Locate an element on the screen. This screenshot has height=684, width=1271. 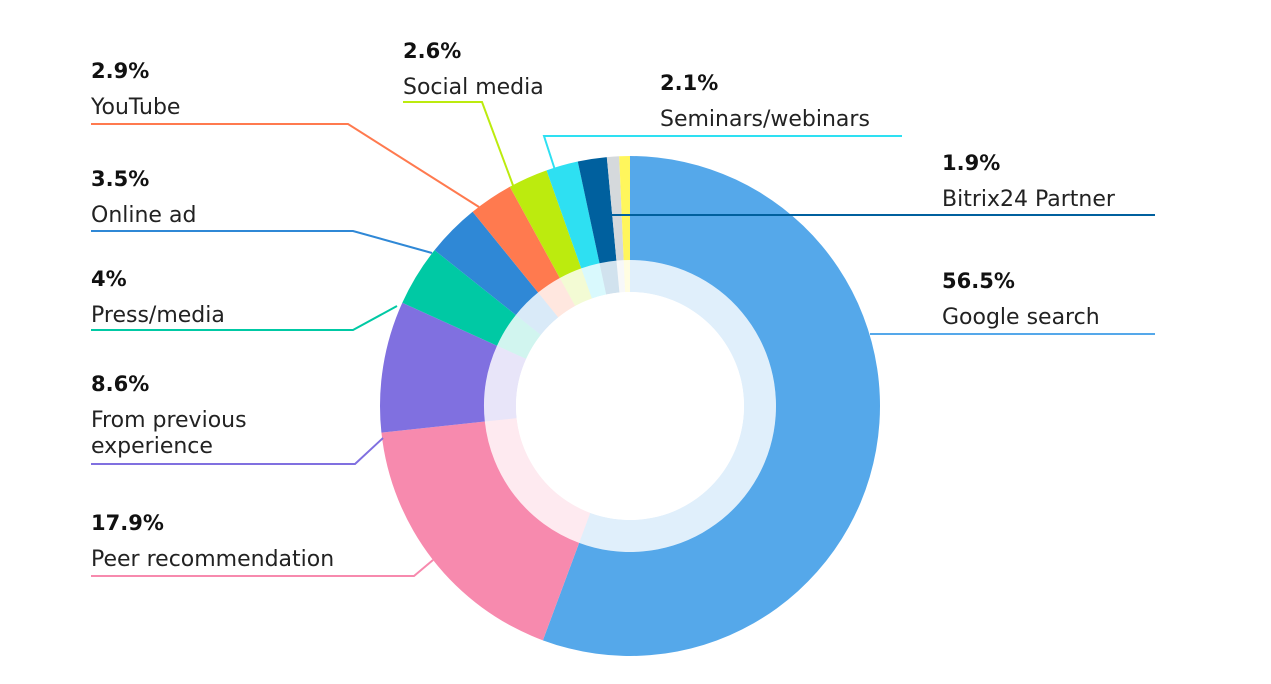
name-label-press-media: Press/media is located at coordinates (158, 315).